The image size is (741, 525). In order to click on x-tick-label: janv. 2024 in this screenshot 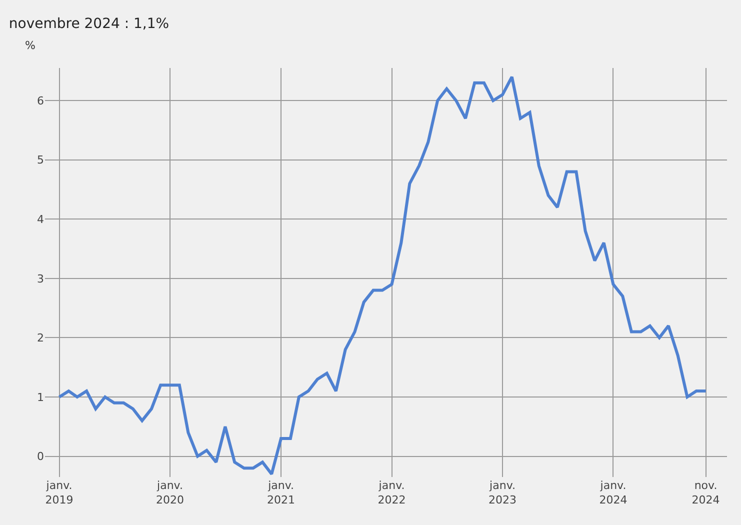, I will do `click(613, 492)`.